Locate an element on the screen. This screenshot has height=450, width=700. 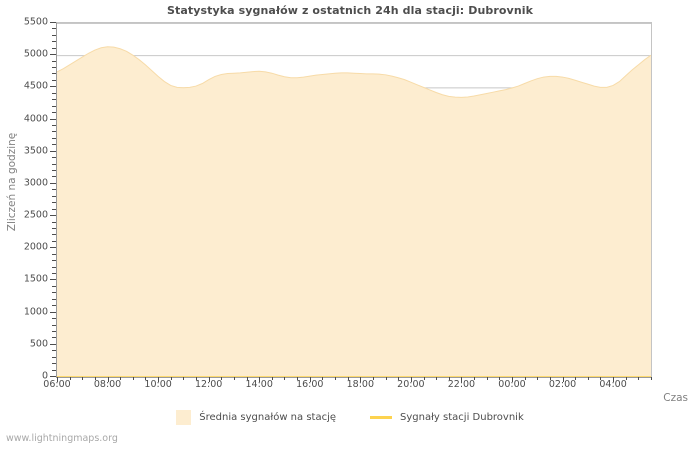
legend-line-swatch is located at coordinates (381, 417).